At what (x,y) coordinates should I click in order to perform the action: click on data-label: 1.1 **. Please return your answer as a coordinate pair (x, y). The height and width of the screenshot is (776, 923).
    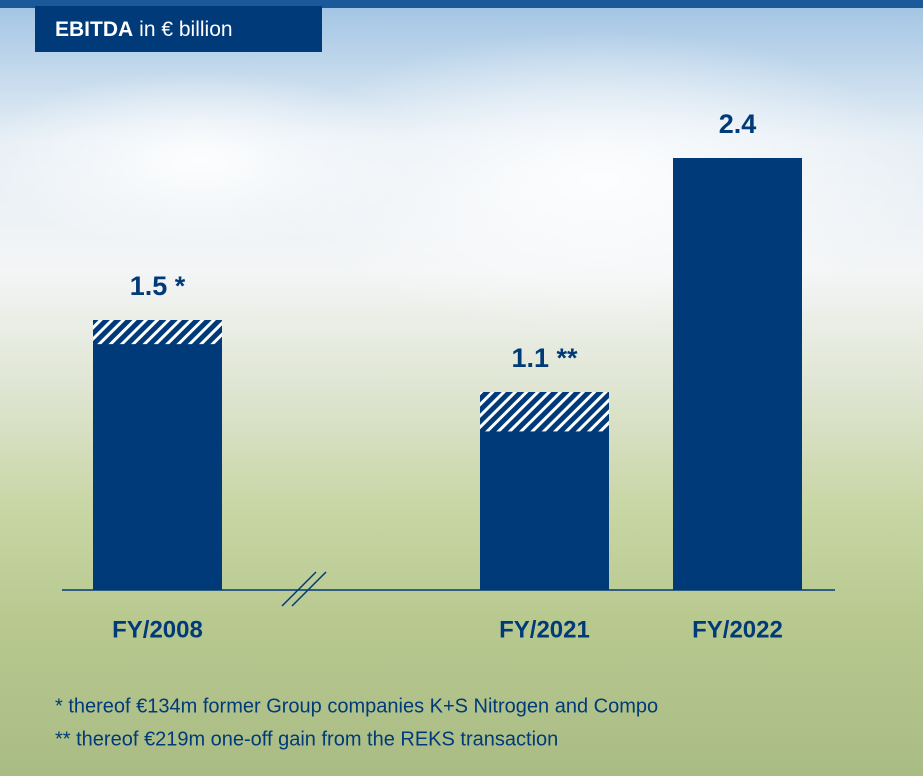
    Looking at the image, I should click on (544, 358).